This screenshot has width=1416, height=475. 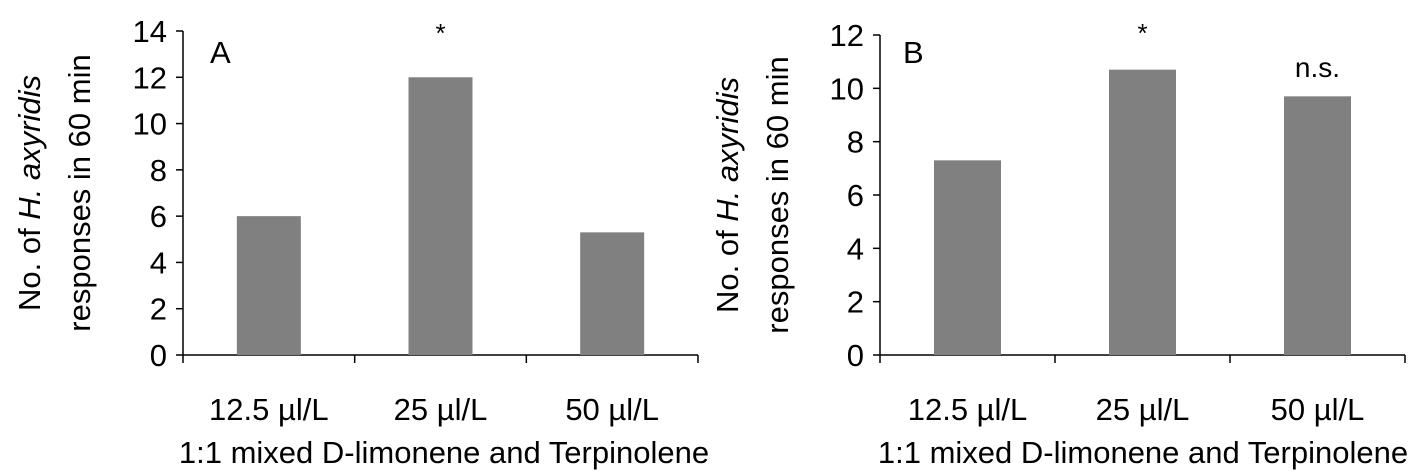 I want to click on y-tick-label: 14, so click(x=150, y=31).